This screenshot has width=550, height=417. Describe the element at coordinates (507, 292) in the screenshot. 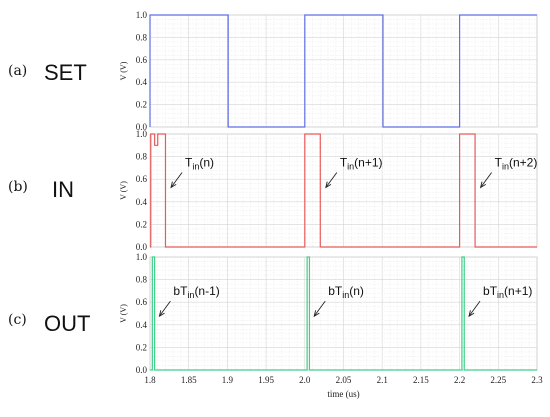

I see `annotation-label: bTin(n+1)` at that location.